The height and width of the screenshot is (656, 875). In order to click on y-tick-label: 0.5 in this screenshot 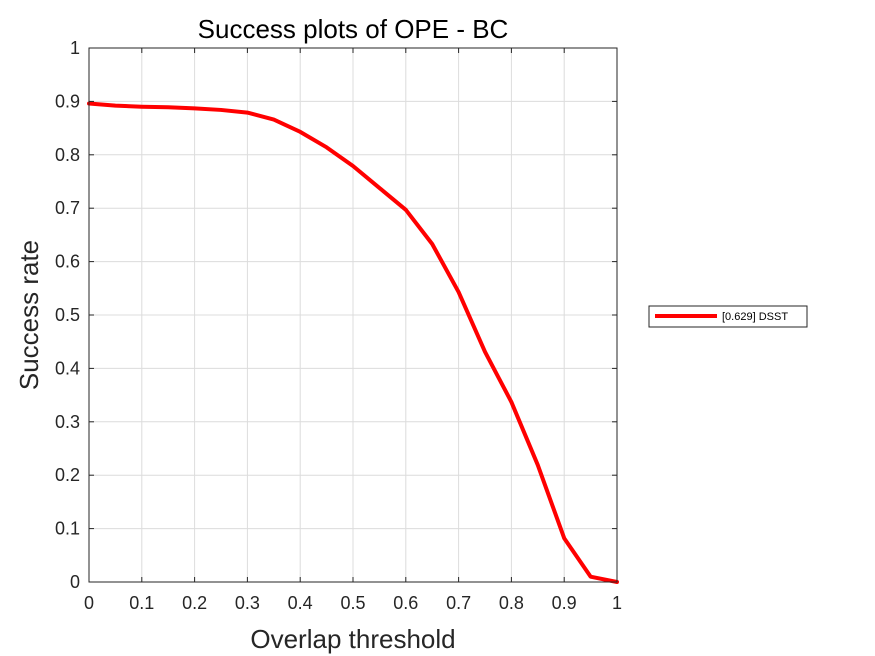, I will do `click(67, 315)`.